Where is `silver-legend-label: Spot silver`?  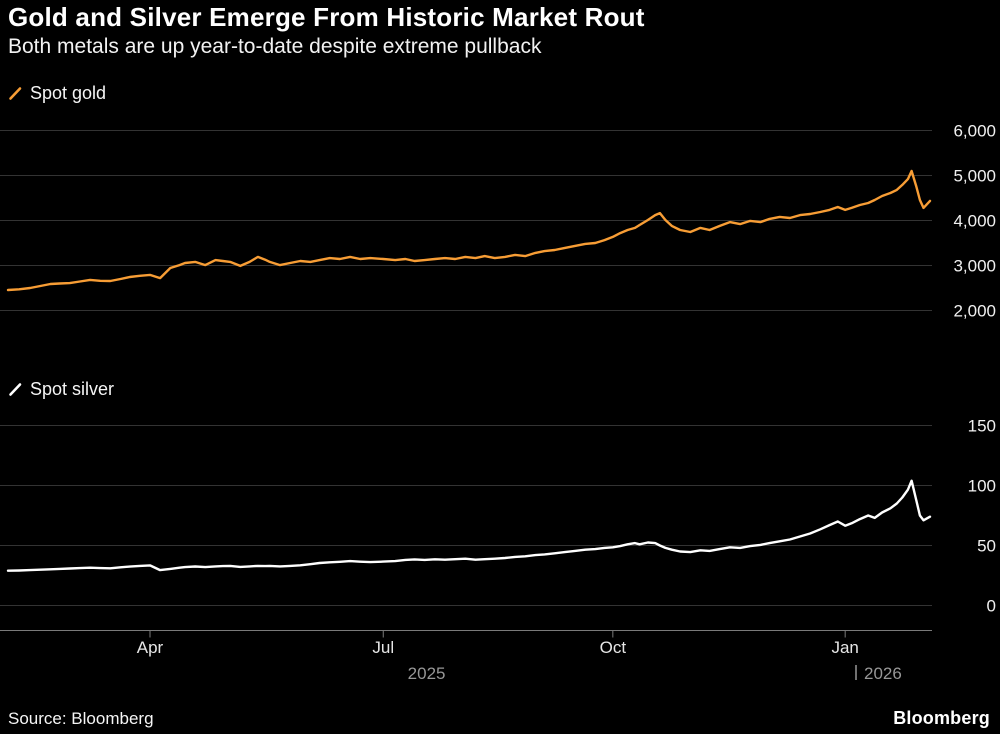
silver-legend-label: Spot silver is located at coordinates (72, 389).